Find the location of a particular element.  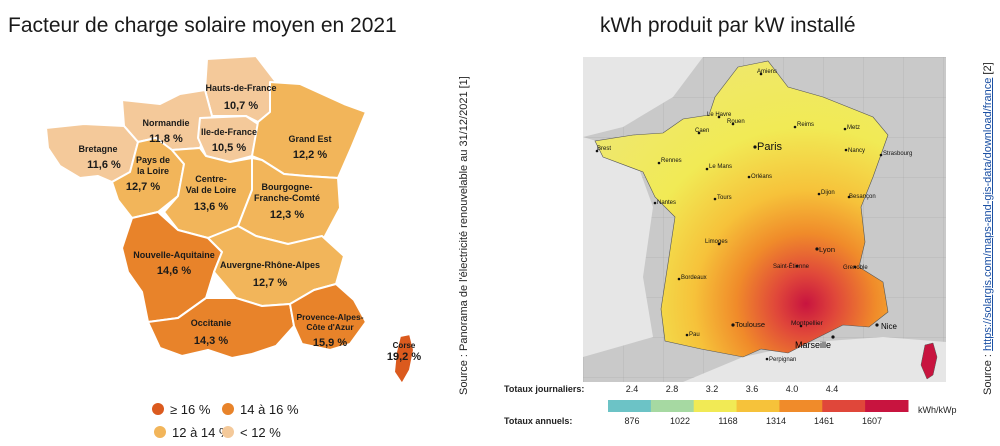

region-paca is located at coordinates (328, 317).